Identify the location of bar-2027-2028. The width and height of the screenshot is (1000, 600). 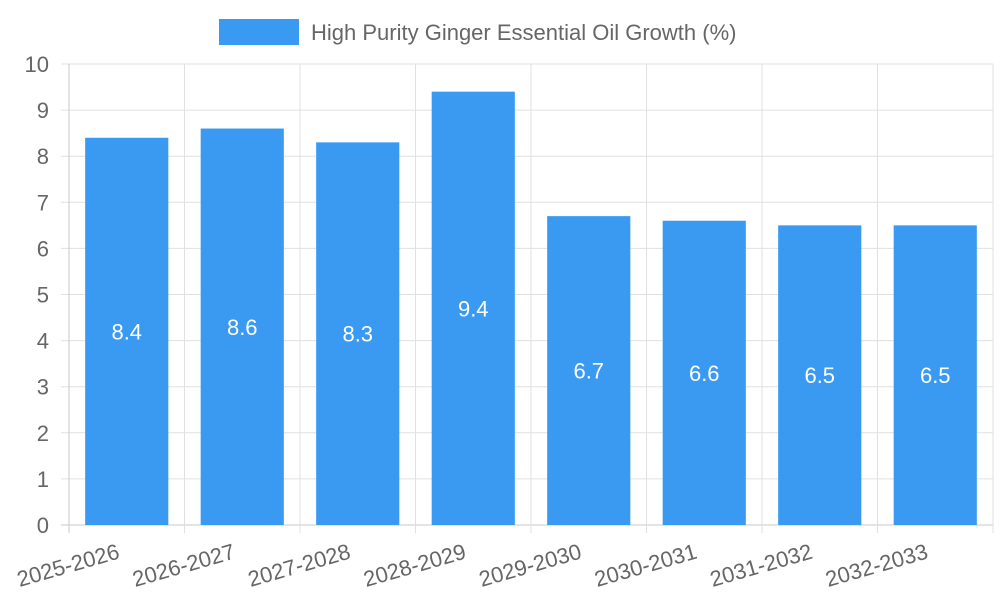
(358, 333).